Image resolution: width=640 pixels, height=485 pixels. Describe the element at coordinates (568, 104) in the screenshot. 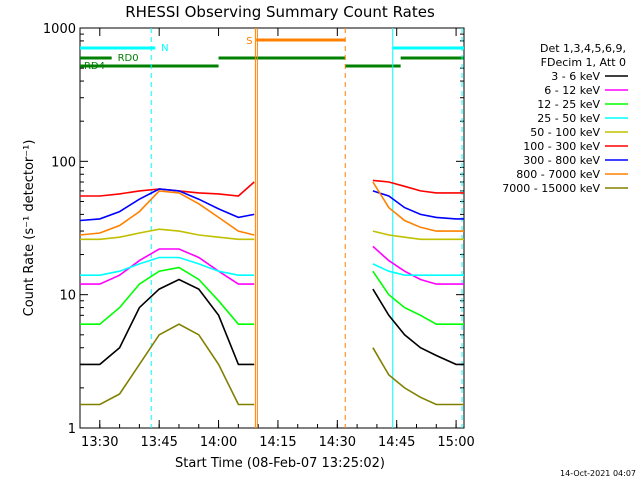

I see `legend-label: 12 - 25 keV` at that location.